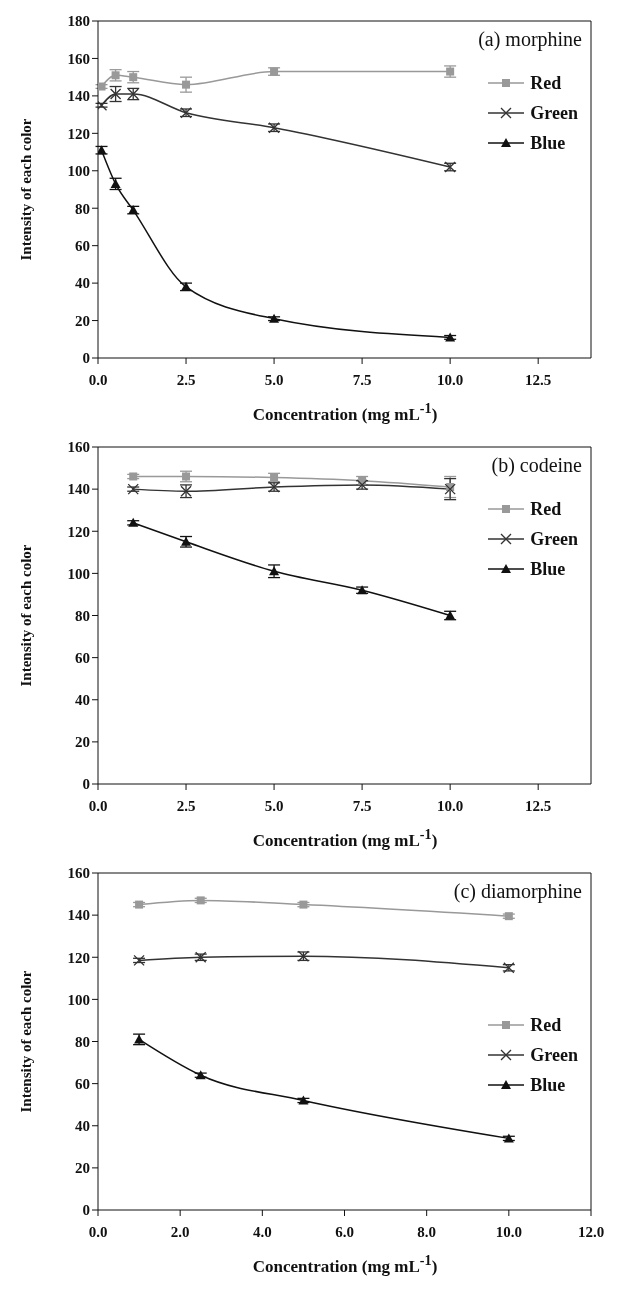  I want to click on x-tick-label: 2.0, so click(180, 1231).